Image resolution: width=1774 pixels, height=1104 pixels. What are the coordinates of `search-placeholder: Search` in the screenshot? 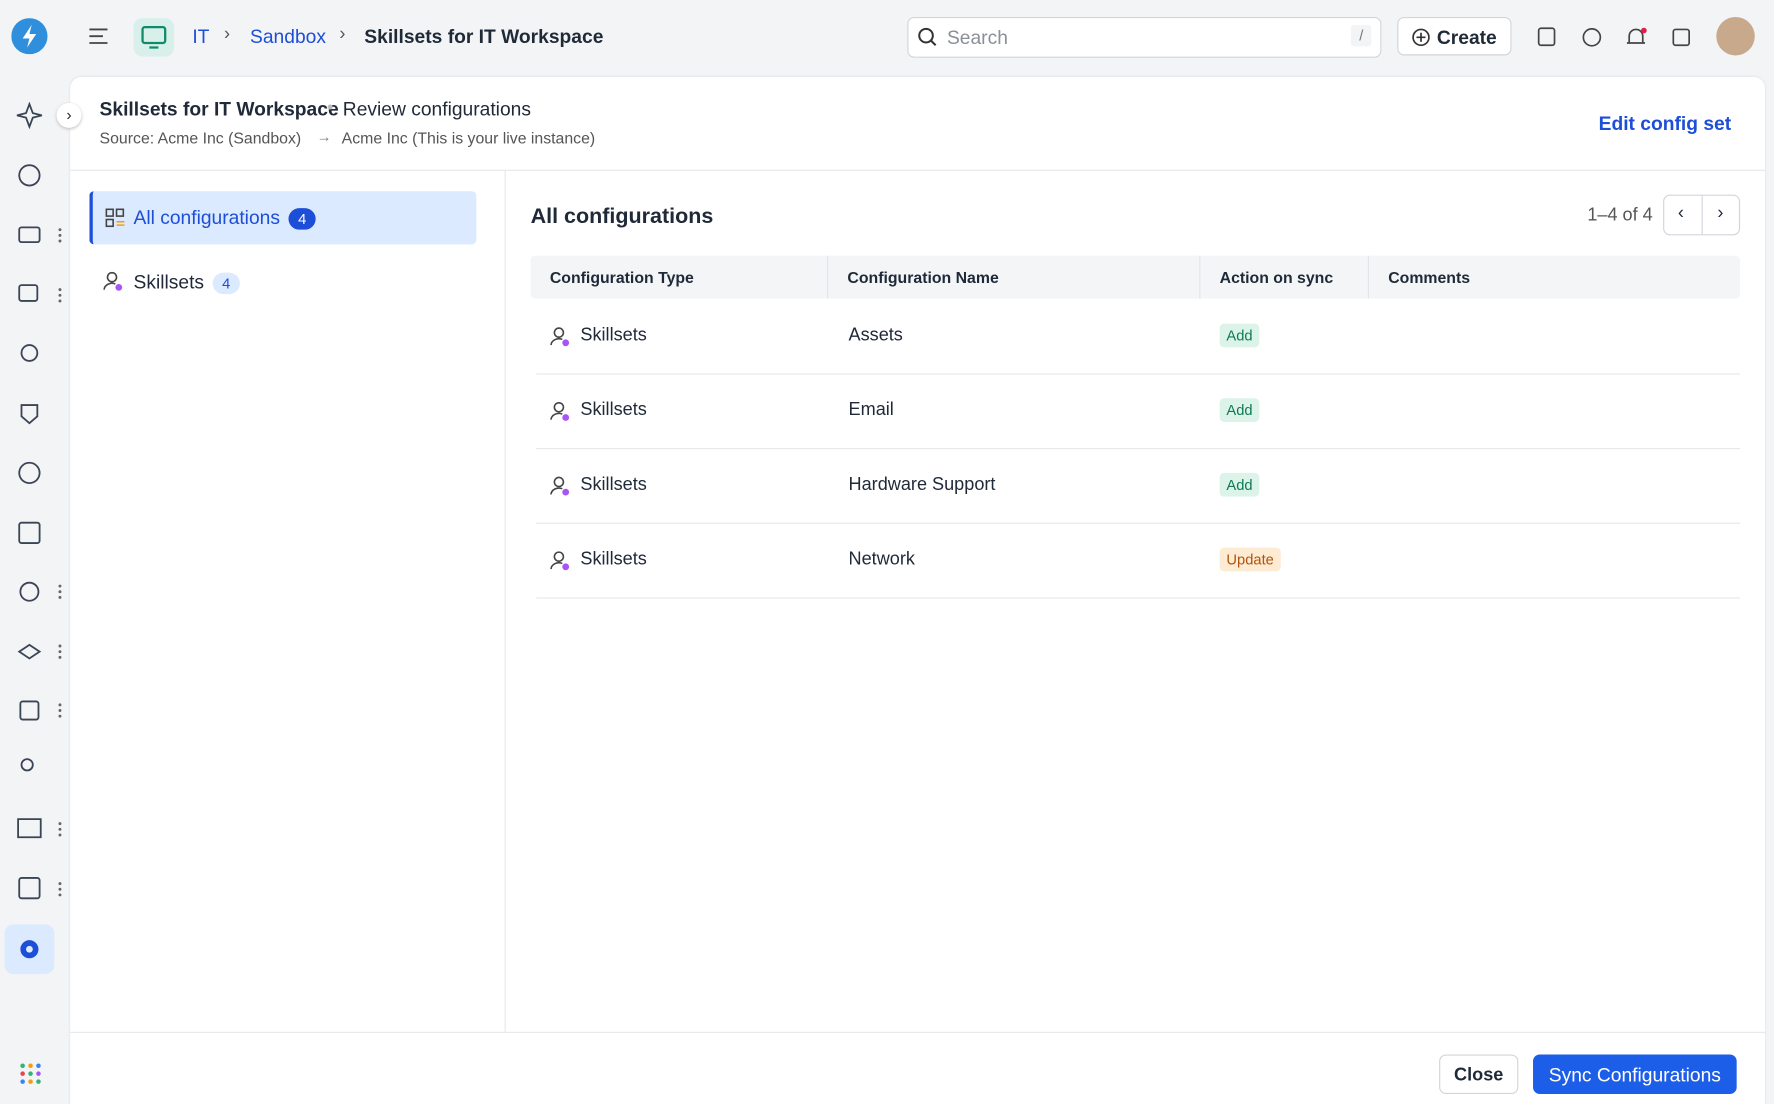 It's located at (977, 38).